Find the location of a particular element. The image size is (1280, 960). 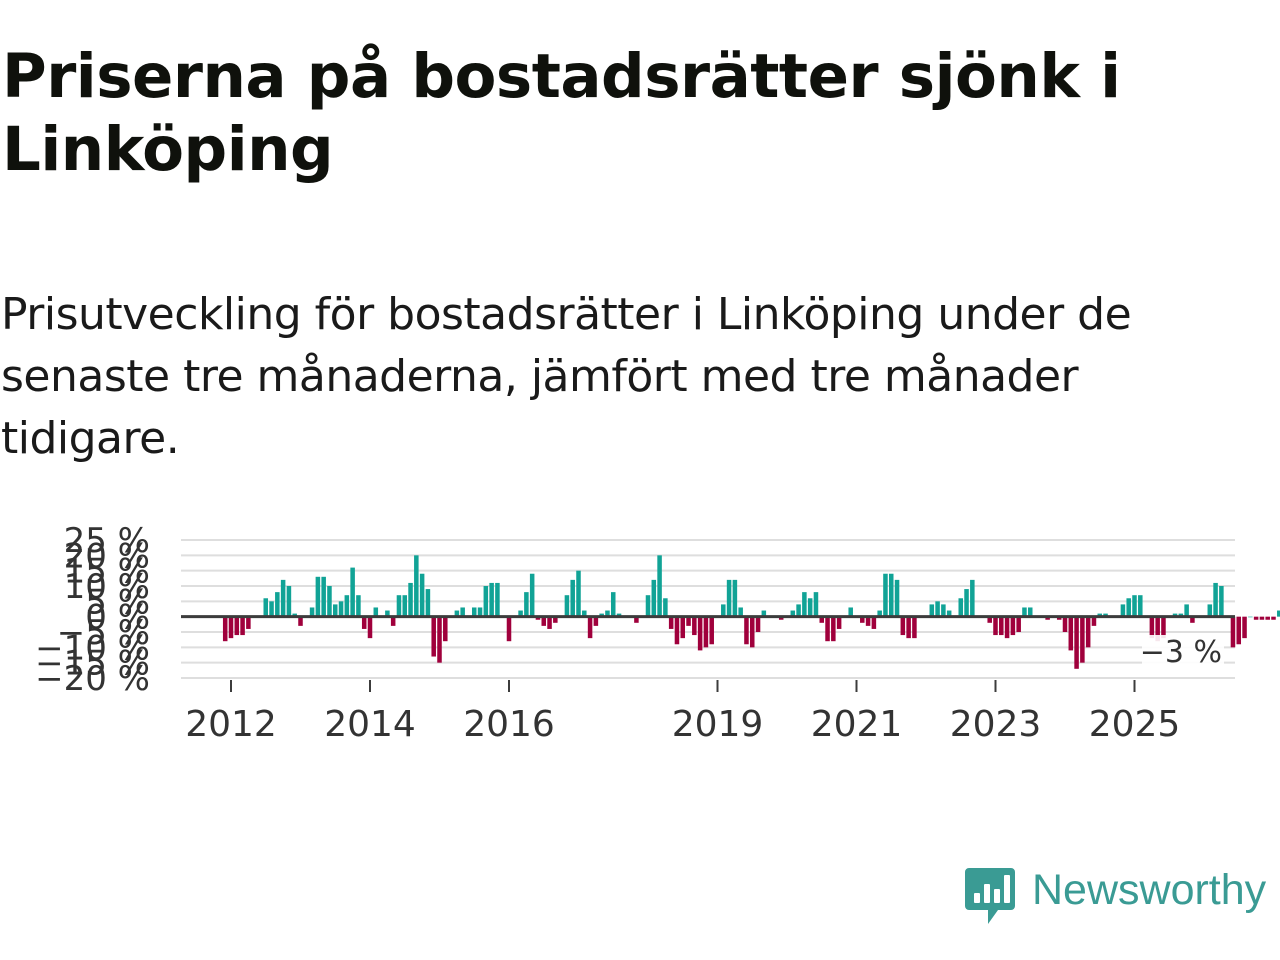

x-axis-ticks: 2012 2014 2016 2019 2021 2023 2025 is located at coordinates (682, 712).